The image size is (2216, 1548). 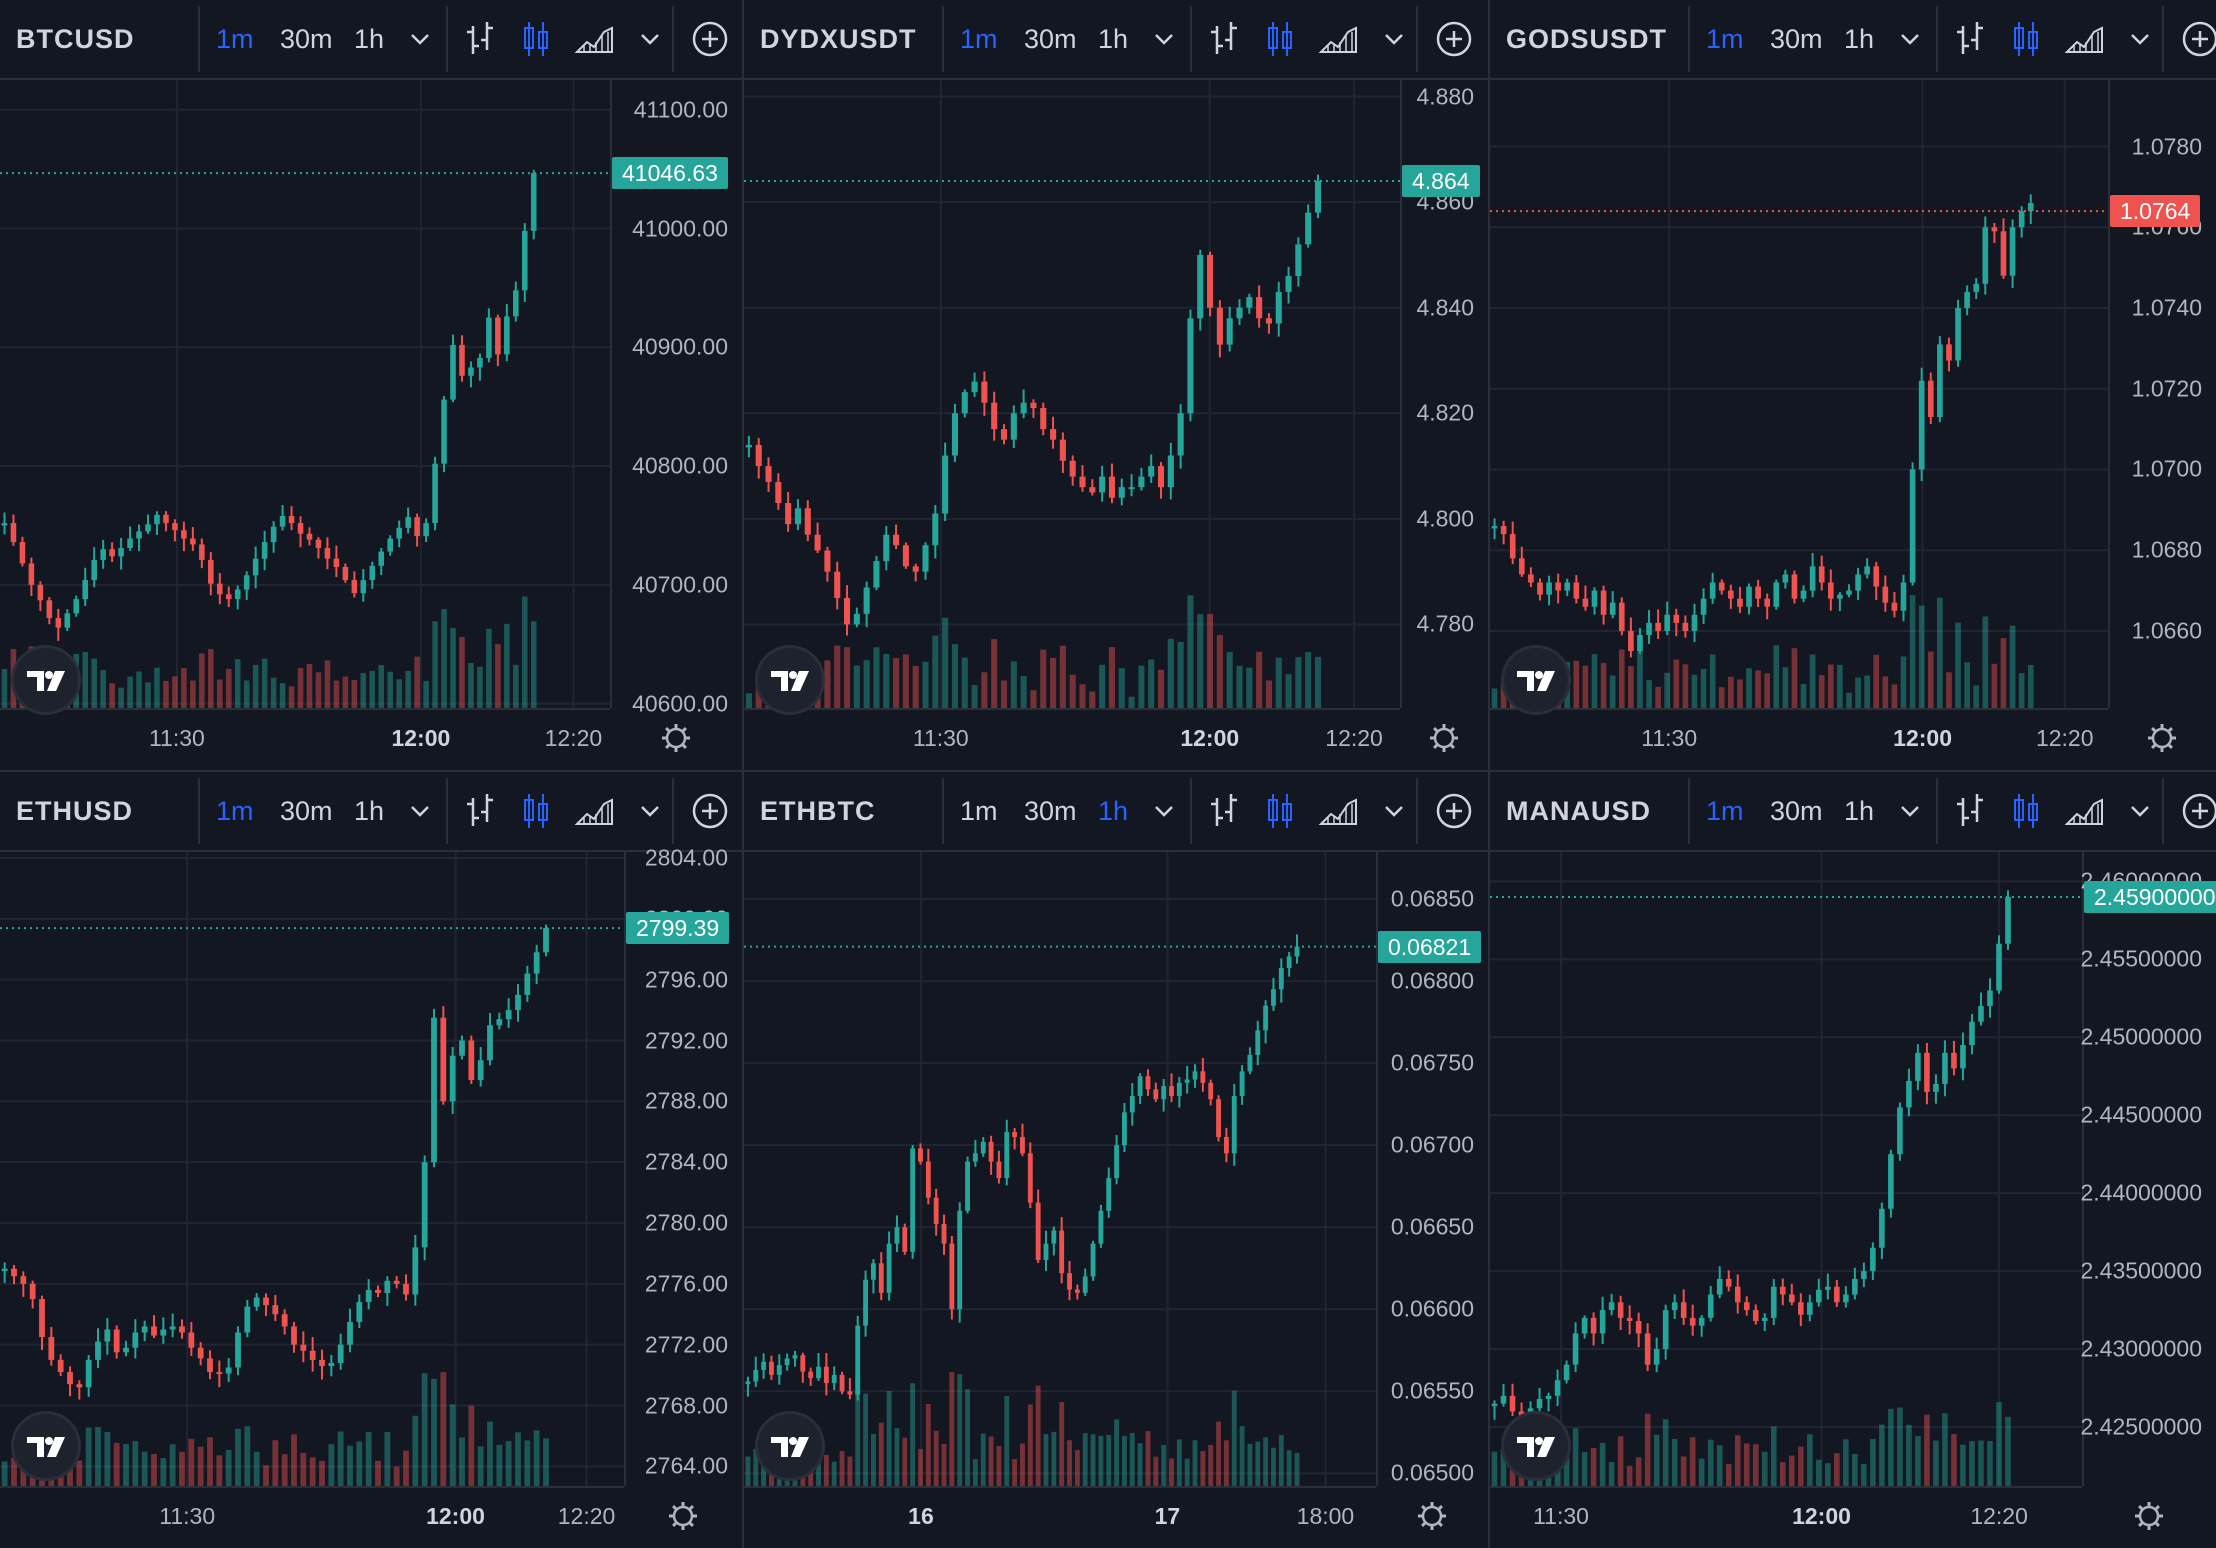 What do you see at coordinates (1587, 39) in the screenshot?
I see `symbol-name: GODSUSDT` at bounding box center [1587, 39].